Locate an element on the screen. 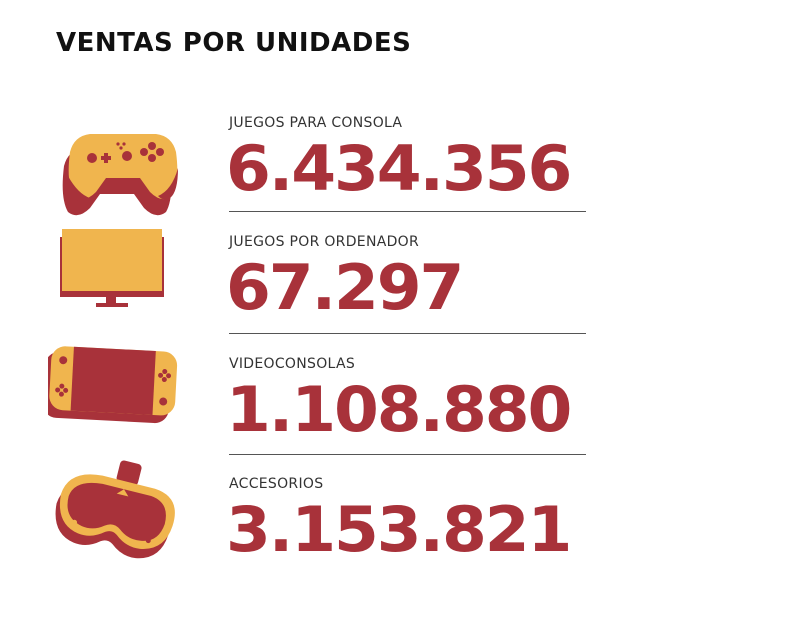 Image resolution: width=812 pixels, height=618 pixels. handheld-console-icon is located at coordinates (116, 395).